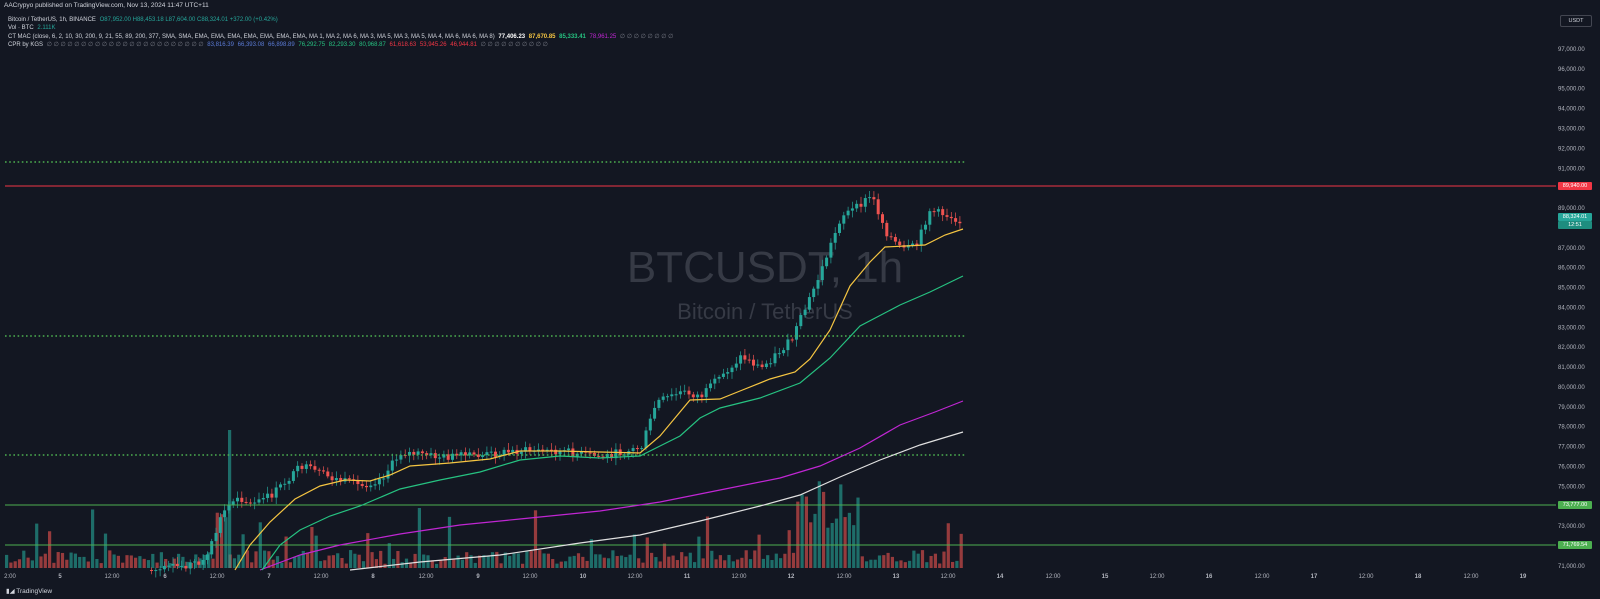 The image size is (1600, 599). What do you see at coordinates (1571, 527) in the screenshot?
I see `price-axis-label: 73,000.00` at bounding box center [1571, 527].